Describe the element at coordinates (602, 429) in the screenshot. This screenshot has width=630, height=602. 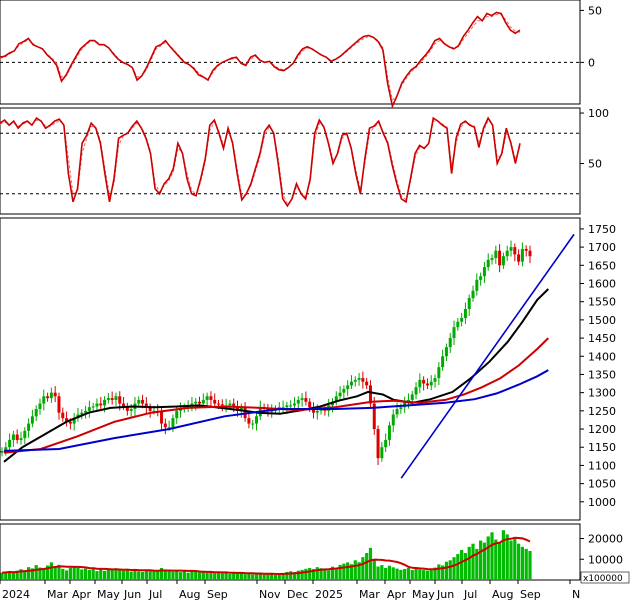
I see `y-tick-label: 1200` at that location.